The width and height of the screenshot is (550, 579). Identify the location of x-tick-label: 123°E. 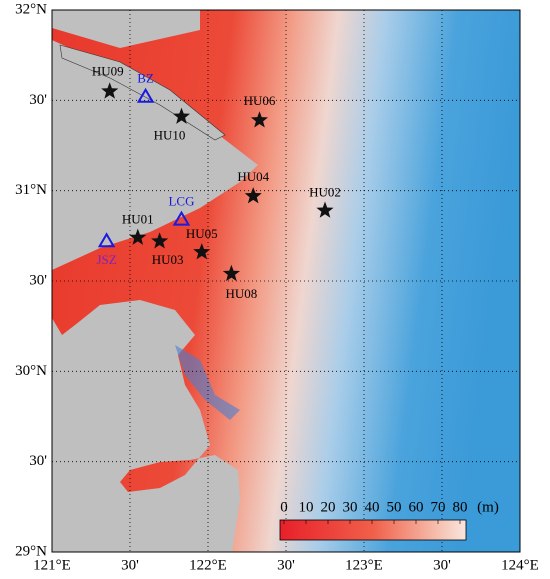
(364, 565).